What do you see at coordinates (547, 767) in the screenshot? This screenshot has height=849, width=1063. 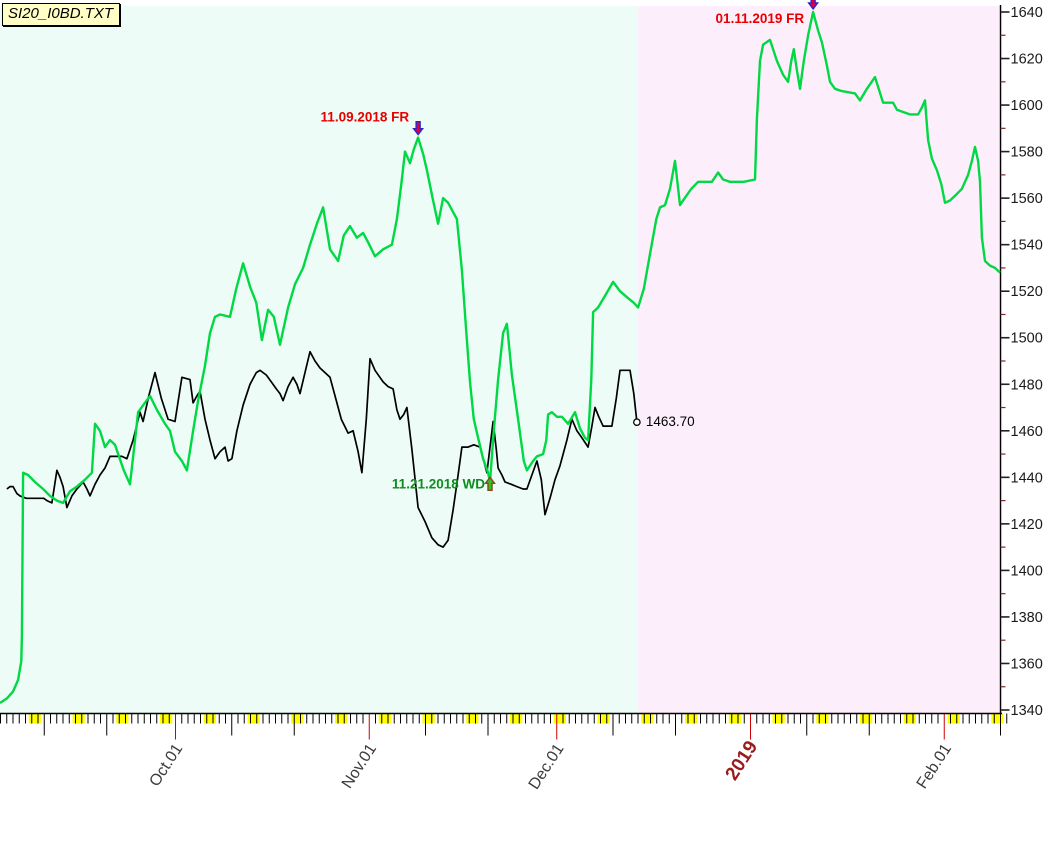 I see `x-axis-label-month: Dec.01` at bounding box center [547, 767].